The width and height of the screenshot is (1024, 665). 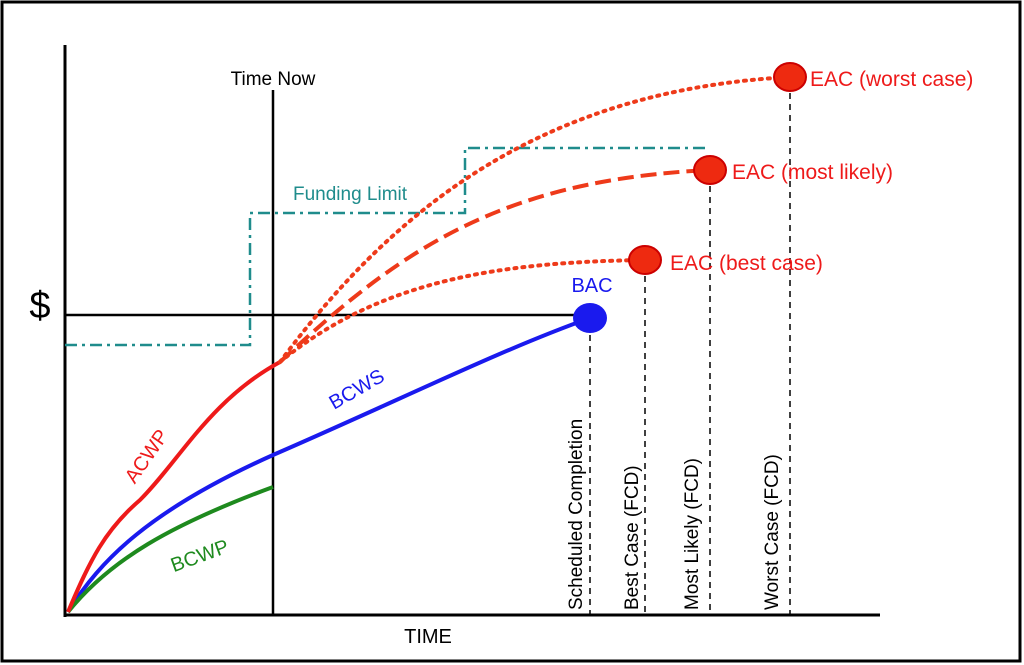 I want to click on bac-point, so click(x=590, y=318).